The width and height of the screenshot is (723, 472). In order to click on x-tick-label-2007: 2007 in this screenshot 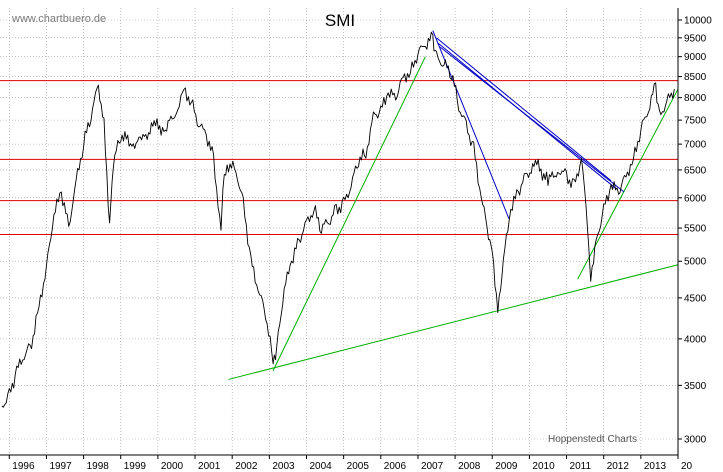, I will do `click(432, 466)`.